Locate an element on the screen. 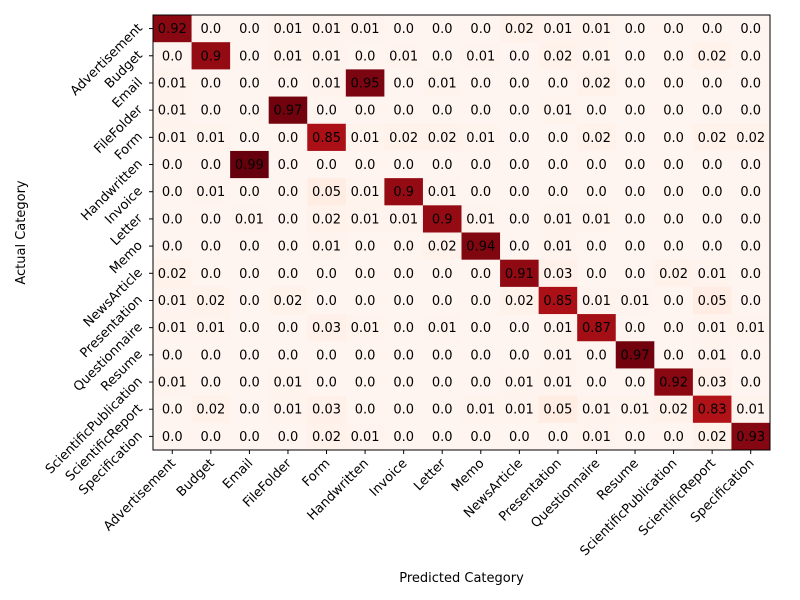  cell-value-label: 0.05 is located at coordinates (712, 301).